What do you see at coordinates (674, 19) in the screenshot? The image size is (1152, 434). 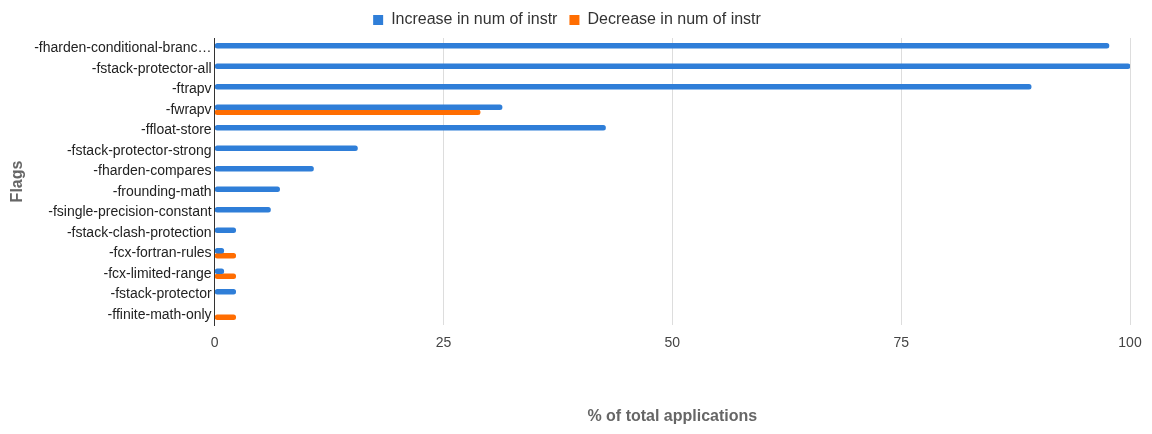 I see `legend-label: Decrease in num of instr` at bounding box center [674, 19].